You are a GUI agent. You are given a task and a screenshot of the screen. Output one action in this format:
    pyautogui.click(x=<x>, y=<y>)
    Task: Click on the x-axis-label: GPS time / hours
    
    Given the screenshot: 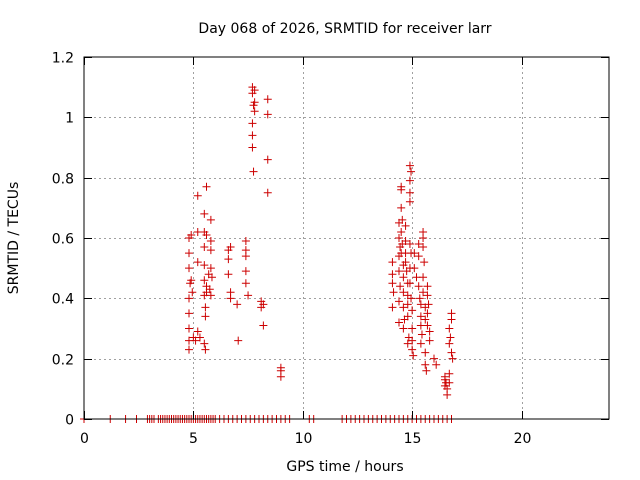 What is the action you would take?
    pyautogui.click(x=344, y=467)
    